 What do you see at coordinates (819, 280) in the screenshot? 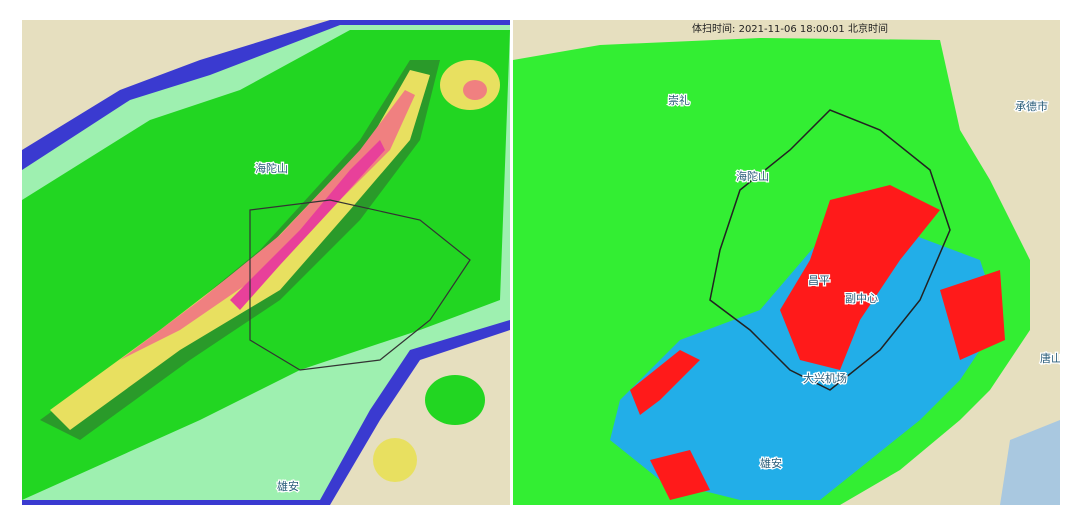
I see `map-label: 昌平` at bounding box center [819, 280].